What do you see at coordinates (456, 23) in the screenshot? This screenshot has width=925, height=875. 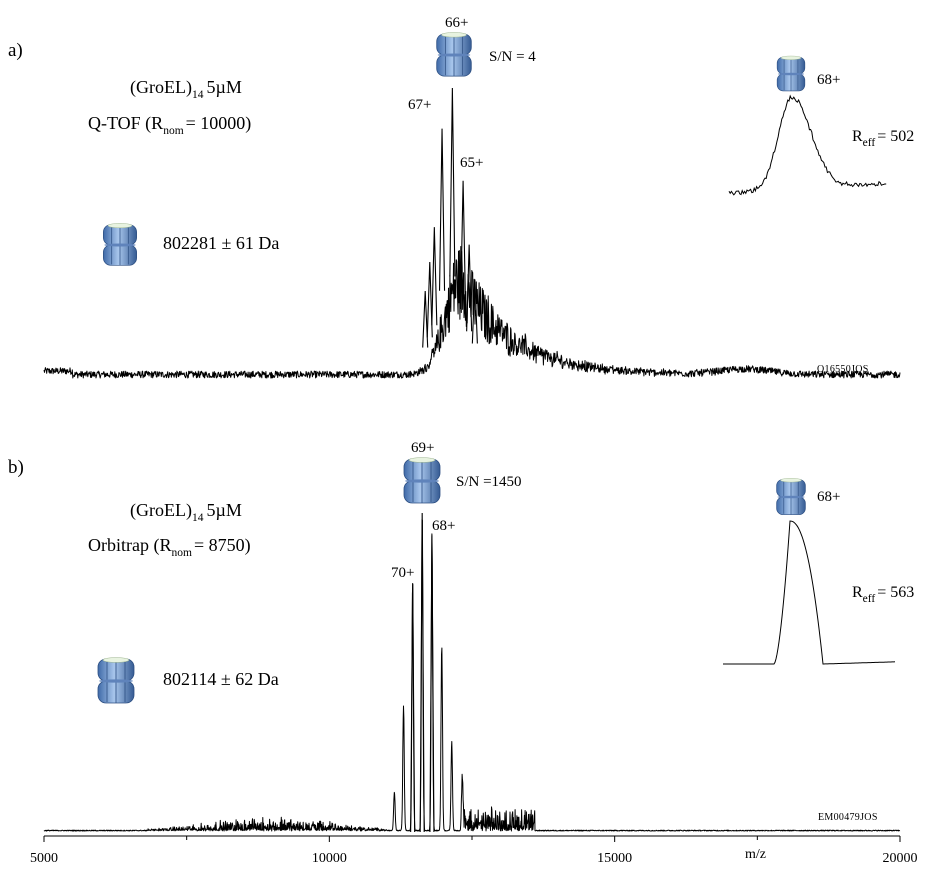 I see `panel-a-ion-label-66: 66+` at bounding box center [456, 23].